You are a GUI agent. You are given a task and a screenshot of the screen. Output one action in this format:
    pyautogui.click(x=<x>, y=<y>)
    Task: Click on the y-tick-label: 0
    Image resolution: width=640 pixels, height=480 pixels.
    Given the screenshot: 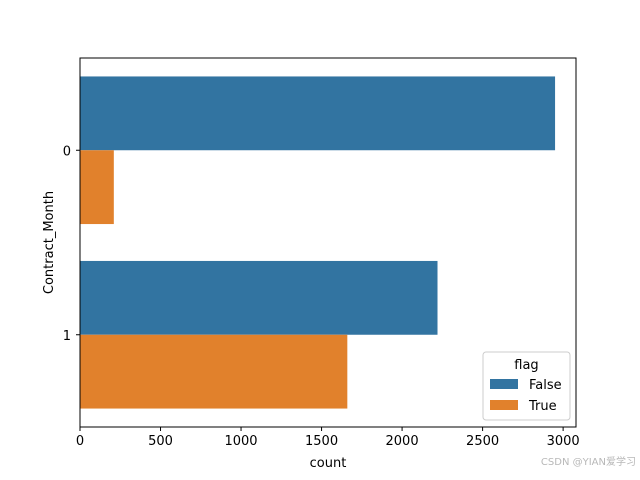 What is the action you would take?
    pyautogui.click(x=67, y=151)
    